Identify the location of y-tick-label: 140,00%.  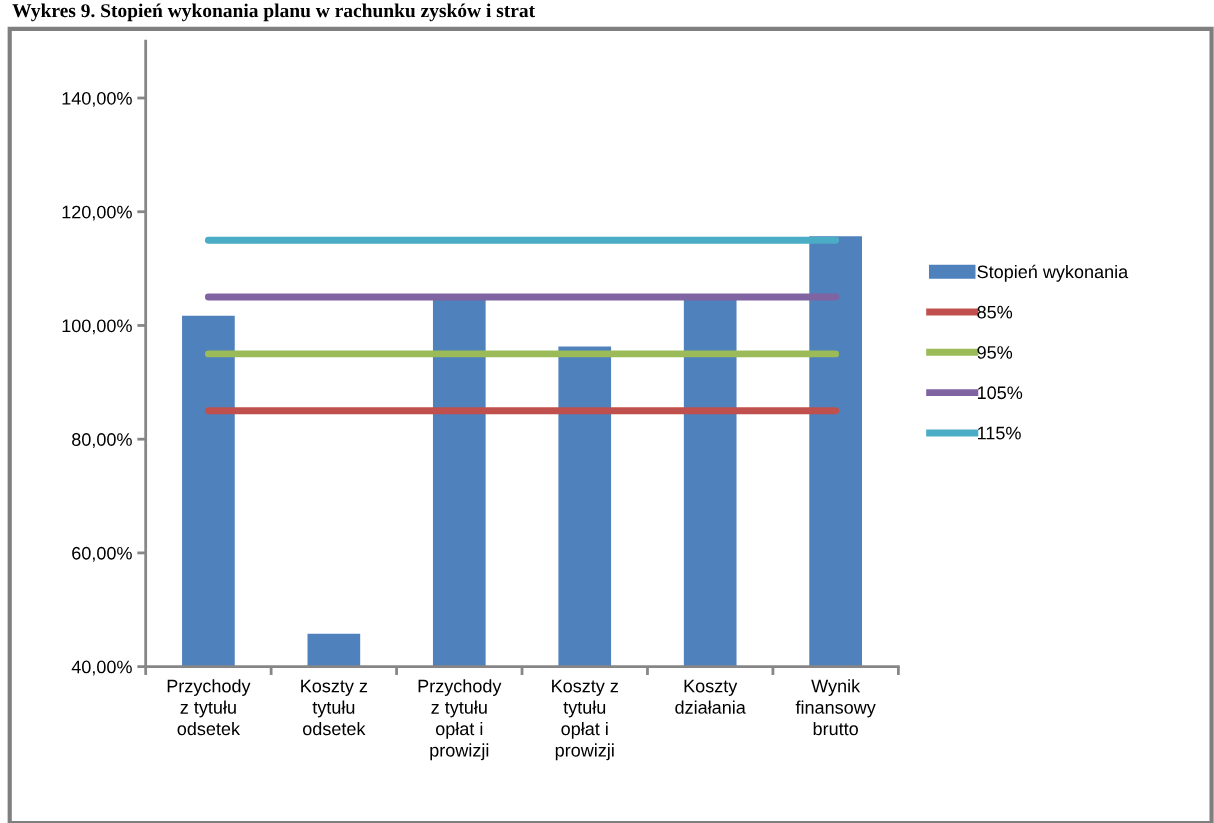
(97, 99).